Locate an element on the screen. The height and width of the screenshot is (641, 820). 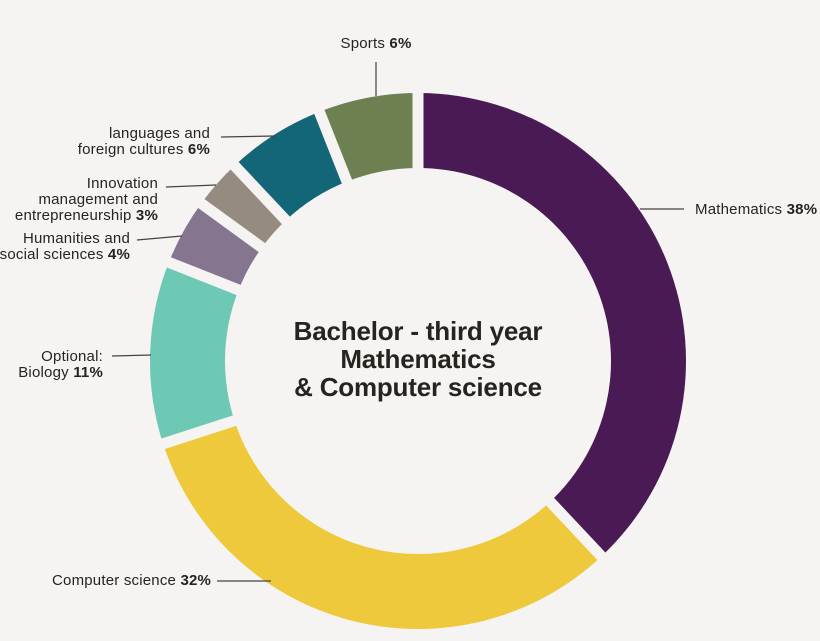
leader-line-optional-biology is located at coordinates (131, 355).